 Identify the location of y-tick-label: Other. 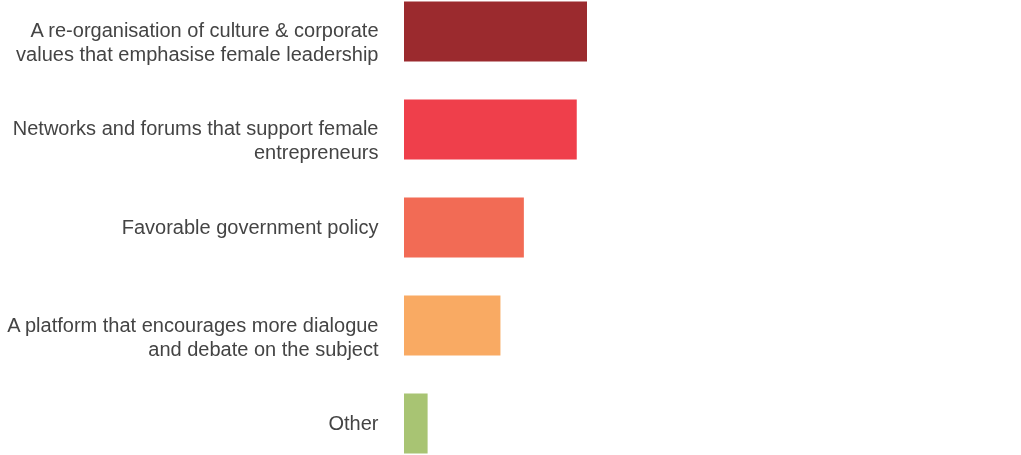
(353, 422).